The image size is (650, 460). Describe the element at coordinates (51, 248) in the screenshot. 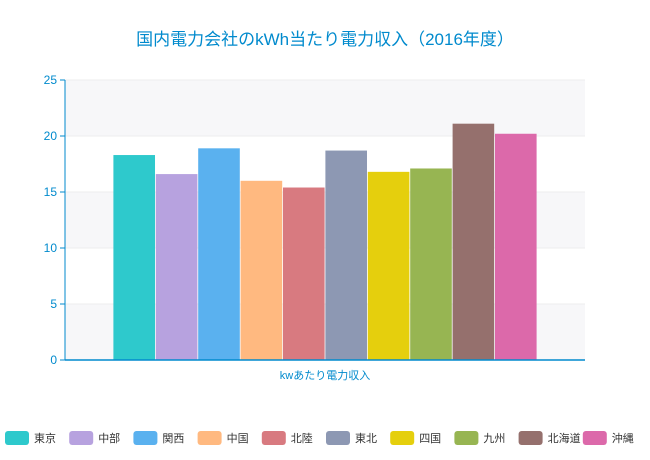

I see `y-tick-label: 10` at that location.